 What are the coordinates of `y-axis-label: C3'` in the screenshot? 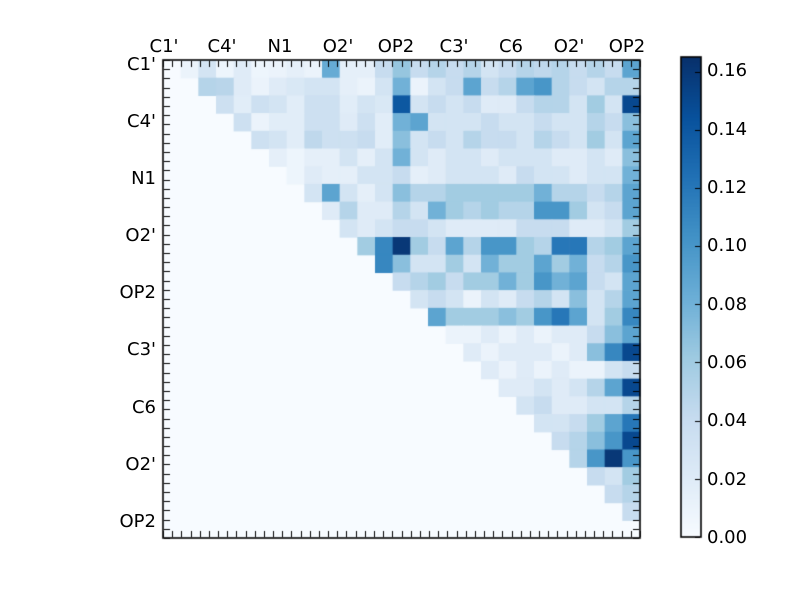 It's located at (141, 349).